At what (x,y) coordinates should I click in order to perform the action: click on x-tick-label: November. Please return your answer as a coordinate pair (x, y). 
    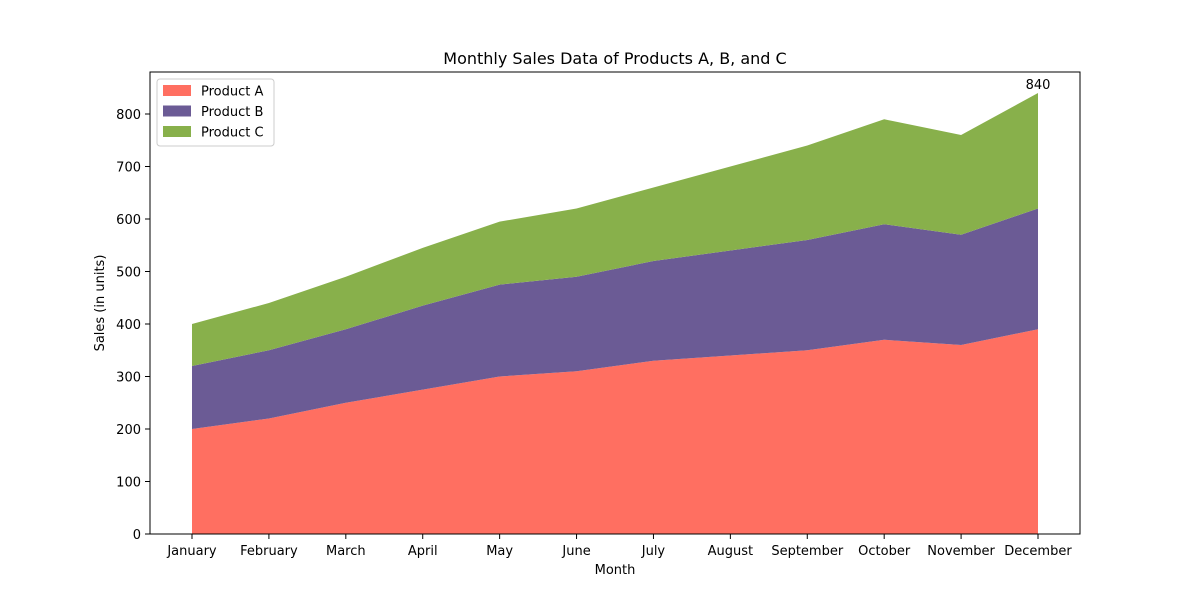
    Looking at the image, I should click on (961, 551).